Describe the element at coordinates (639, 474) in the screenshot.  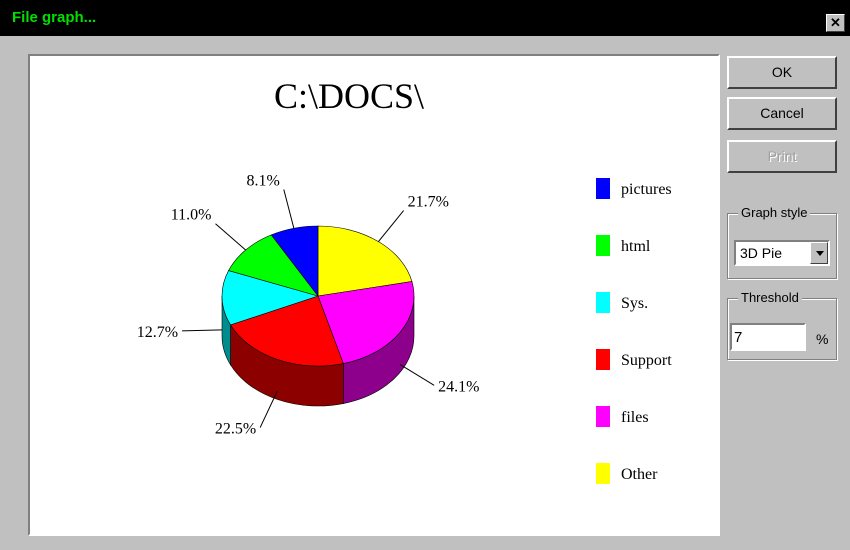
I see `legend-label-5: Other` at that location.